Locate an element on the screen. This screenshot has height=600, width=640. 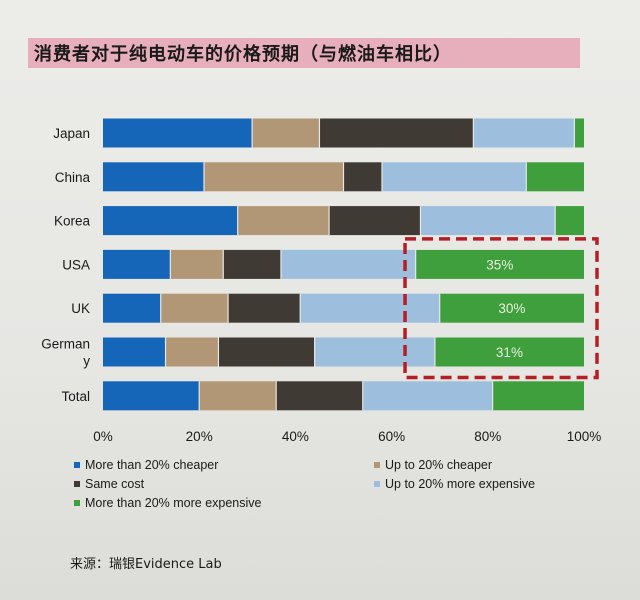
legend-item: More than 20% cheaper is located at coordinates (146, 465).